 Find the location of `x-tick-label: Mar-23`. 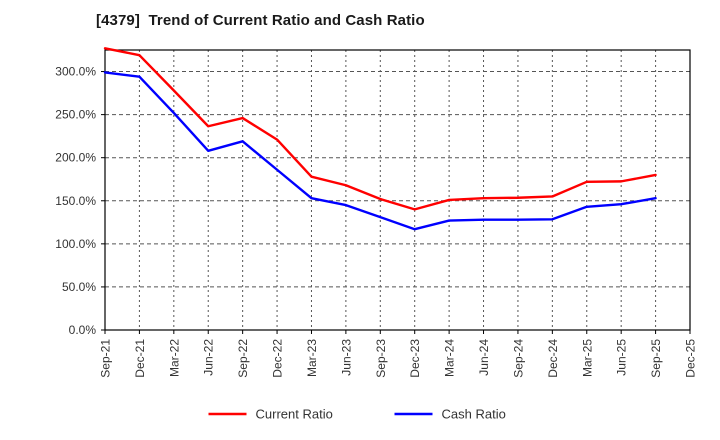

x-tick-label: Mar-23 is located at coordinates (312, 358).